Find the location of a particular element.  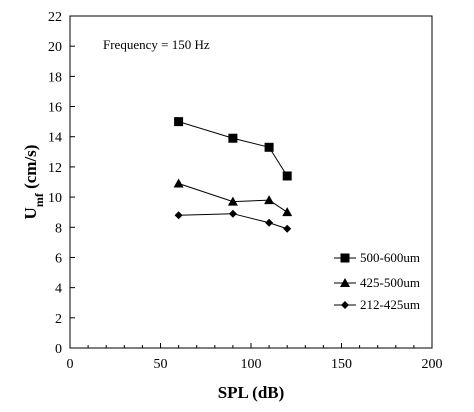

x-tick-label: 100 is located at coordinates (251, 364).